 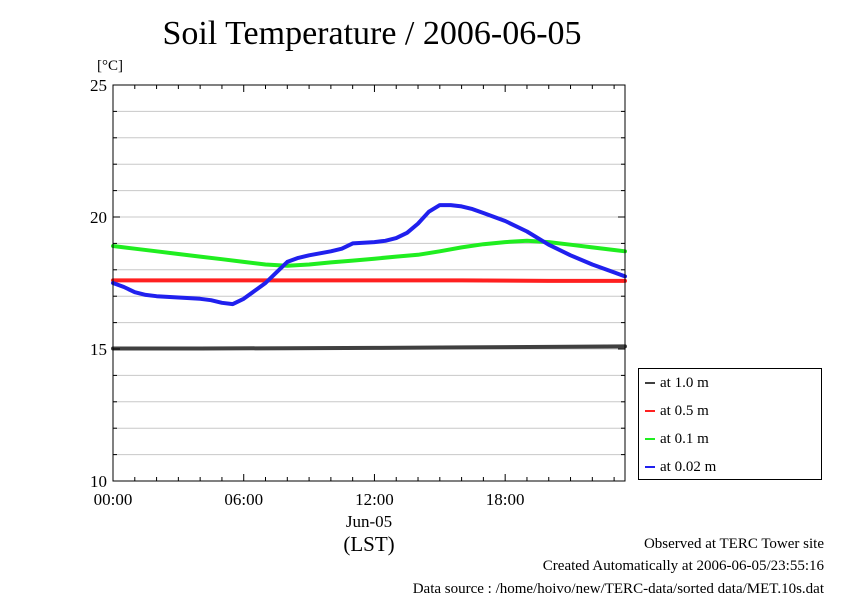 I want to click on x-tick-label: 06:00, so click(x=243, y=499).